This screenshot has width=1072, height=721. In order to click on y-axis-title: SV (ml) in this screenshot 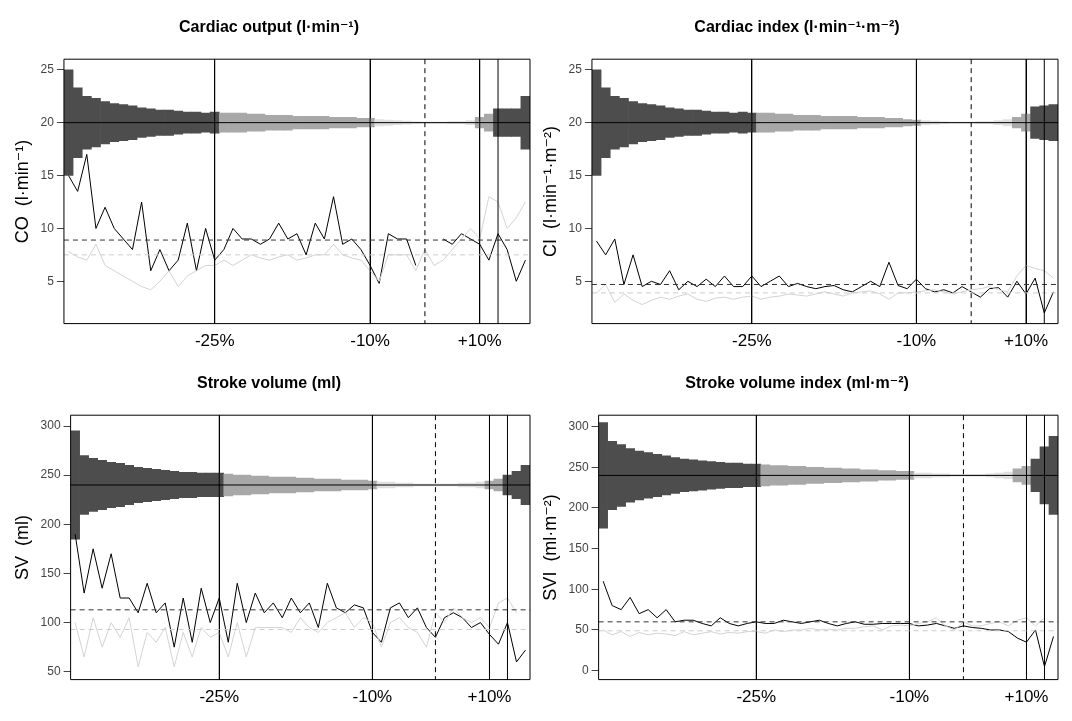, I will do `click(21, 547)`.